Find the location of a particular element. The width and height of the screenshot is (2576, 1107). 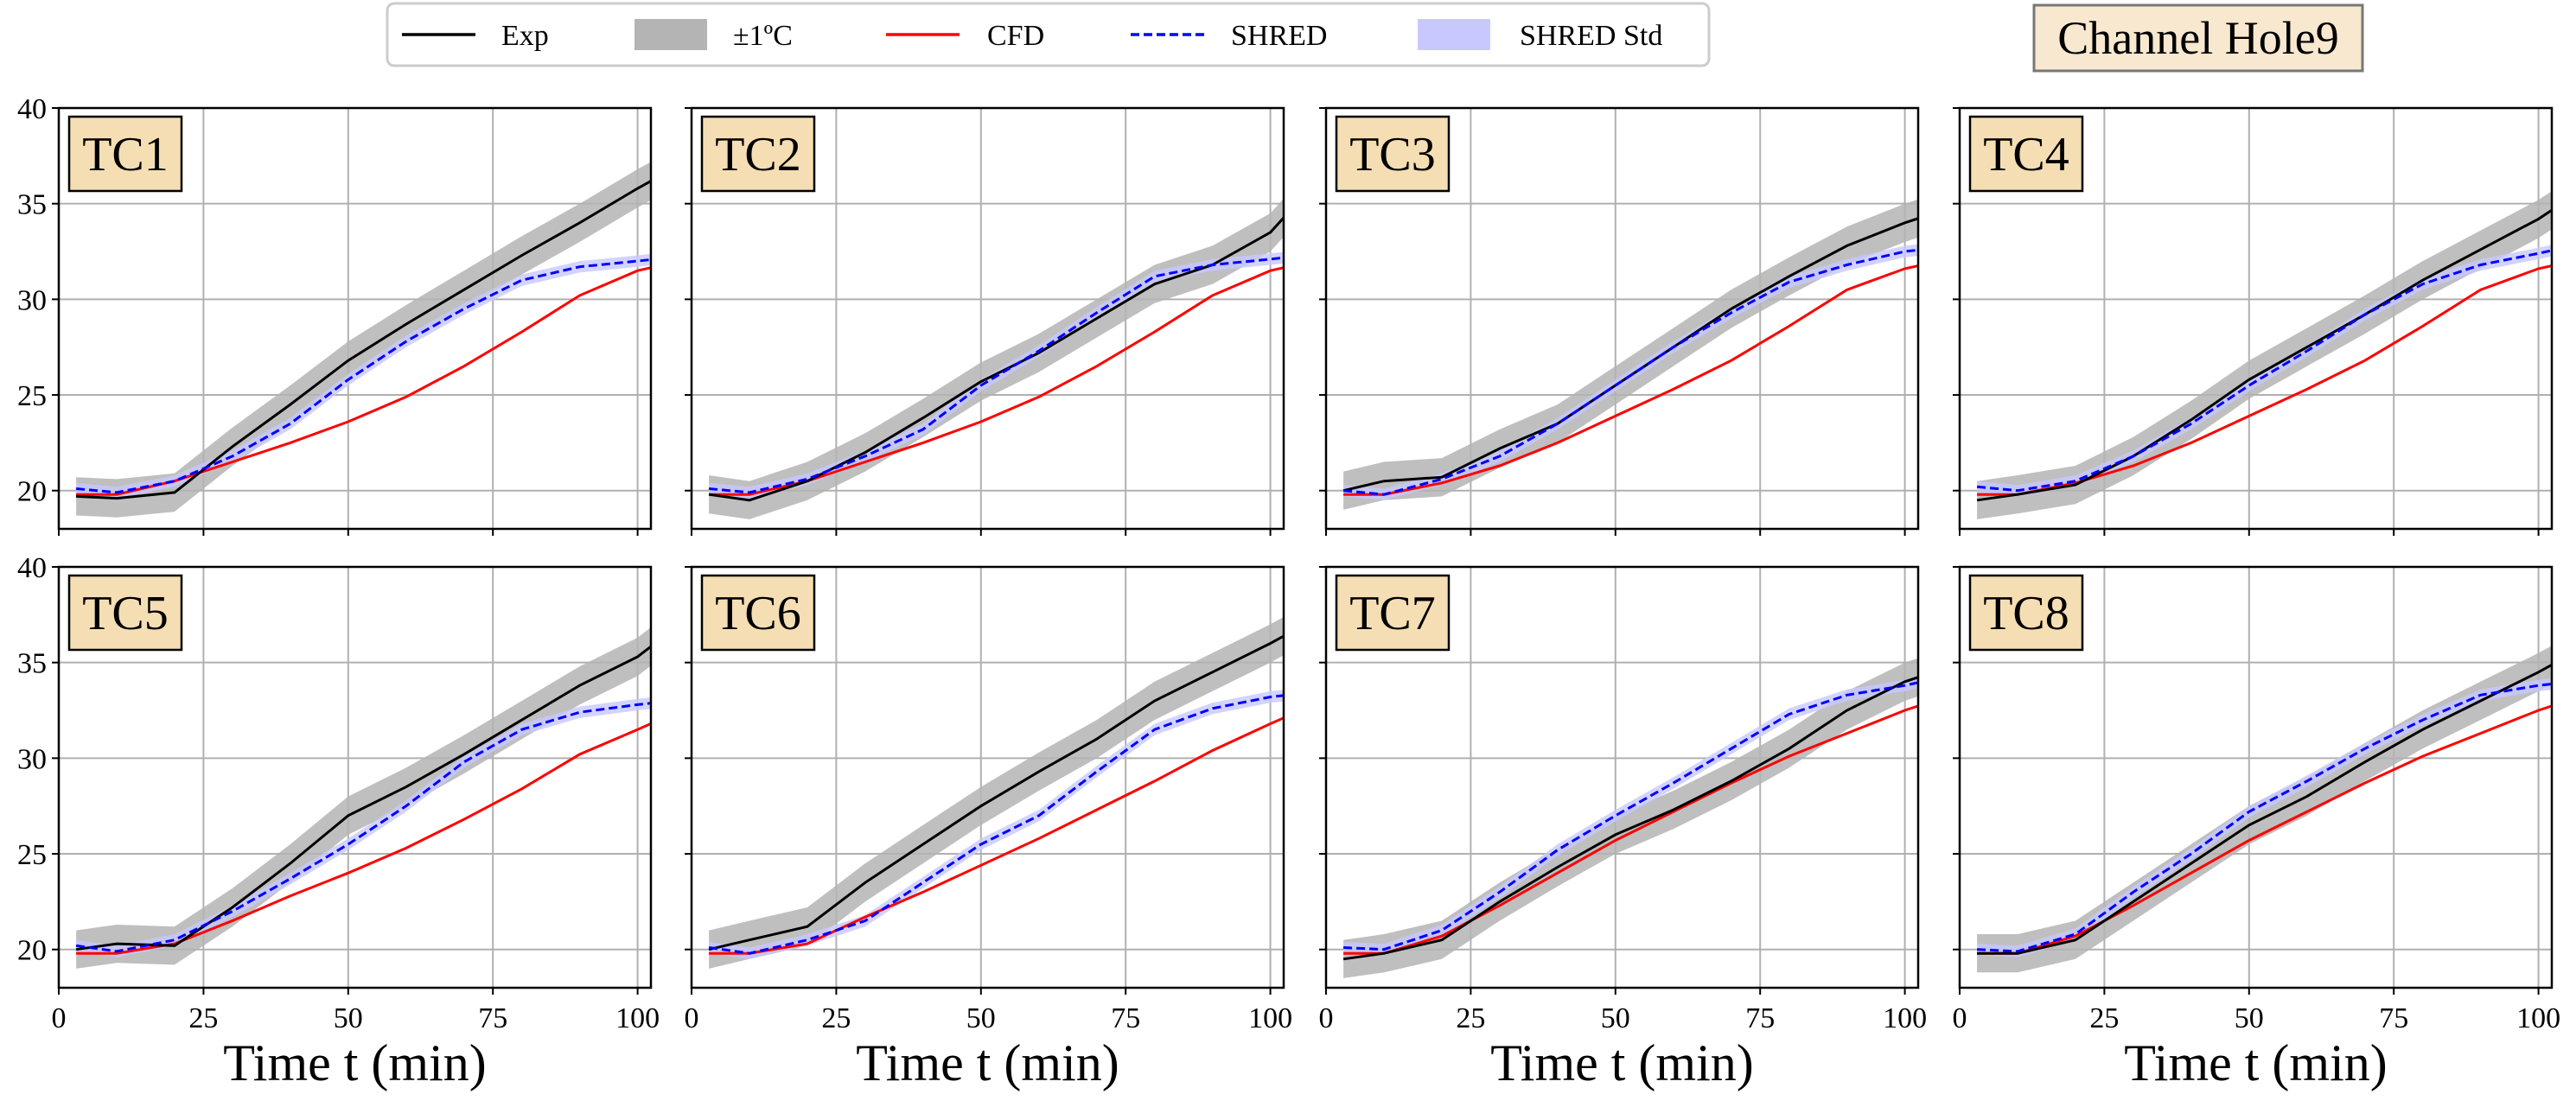

legend-item-exp: Exp is located at coordinates (475, 36).